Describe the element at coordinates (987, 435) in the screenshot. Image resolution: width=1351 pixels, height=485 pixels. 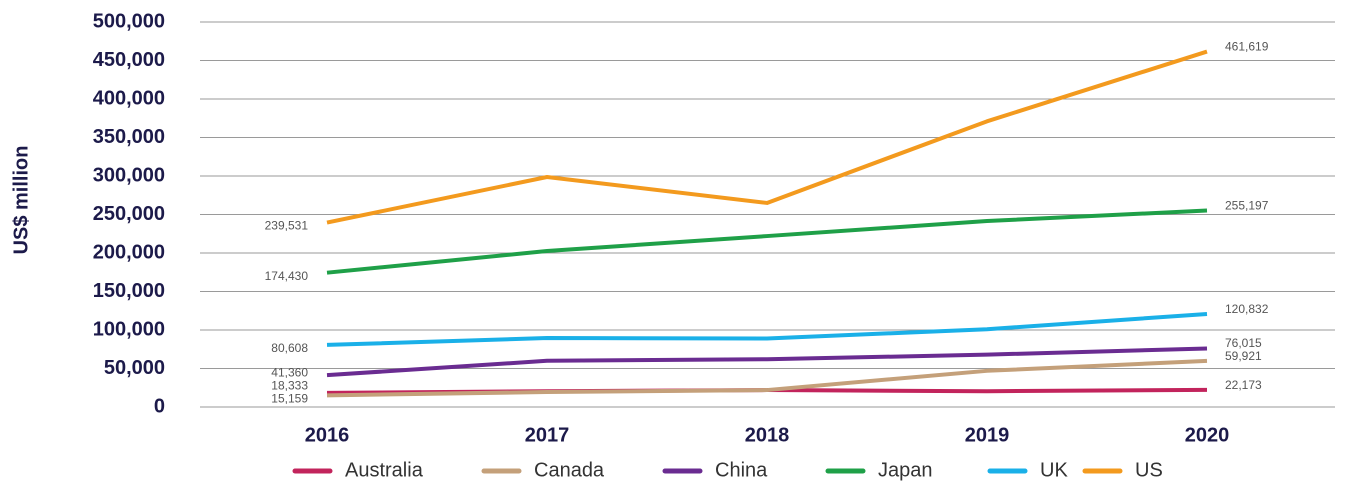
I see `x-tick-label: 2019` at that location.